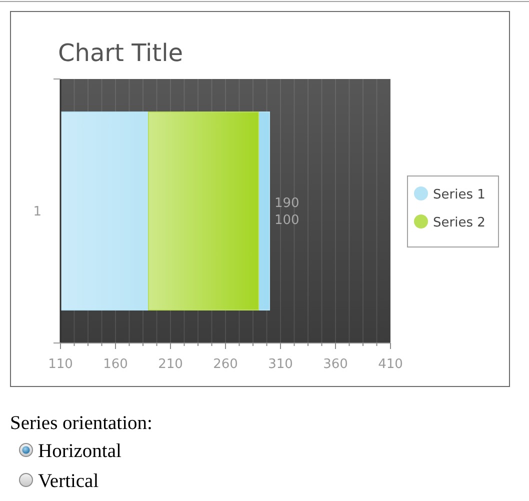  Describe the element at coordinates (60, 364) in the screenshot. I see `x-tick-label: 110` at that location.